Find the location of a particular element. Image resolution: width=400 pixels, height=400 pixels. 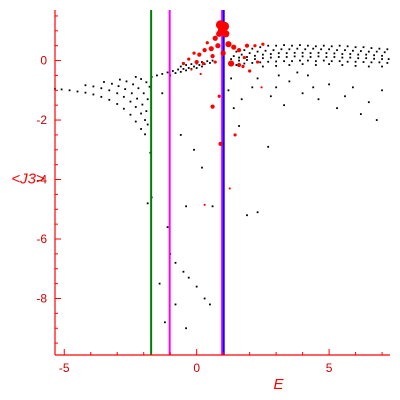

y-ticks: 0 -2 -4 -6 -8 is located at coordinates (48, 179).